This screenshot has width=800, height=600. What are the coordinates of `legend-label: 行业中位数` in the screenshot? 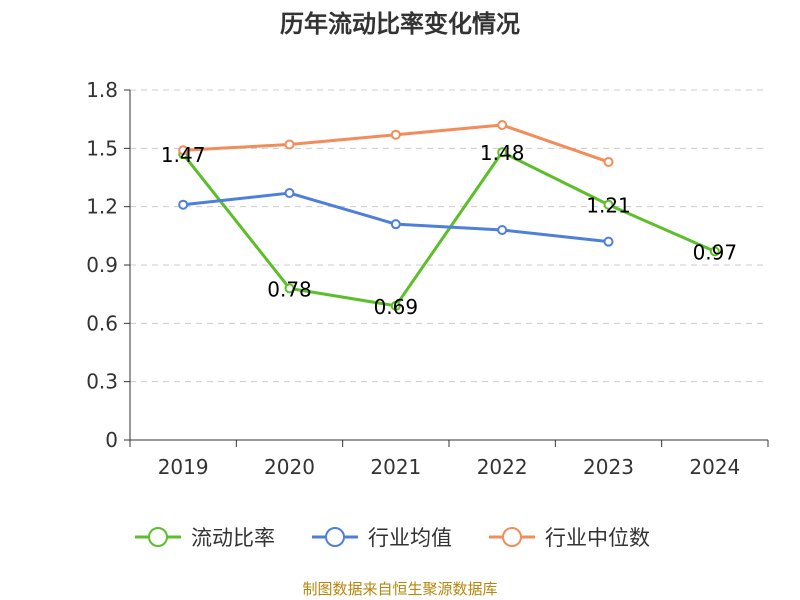 It's located at (597, 538).